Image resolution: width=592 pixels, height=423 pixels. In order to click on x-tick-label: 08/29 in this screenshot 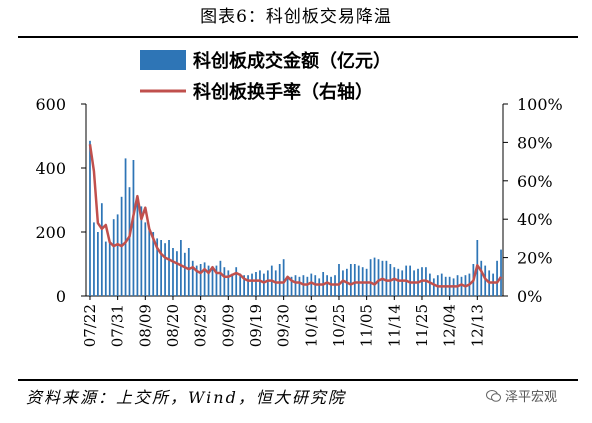, I will do `click(201, 325)`.